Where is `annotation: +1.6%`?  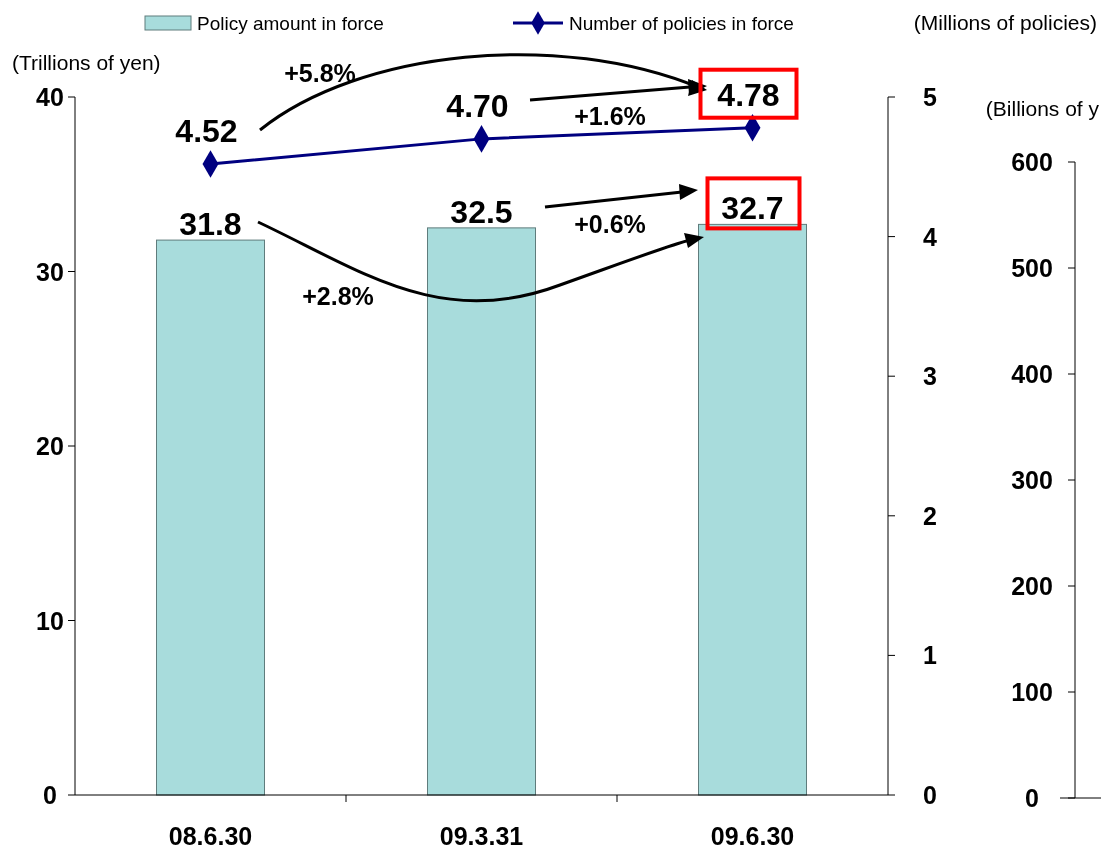
annotation: +1.6% is located at coordinates (610, 116).